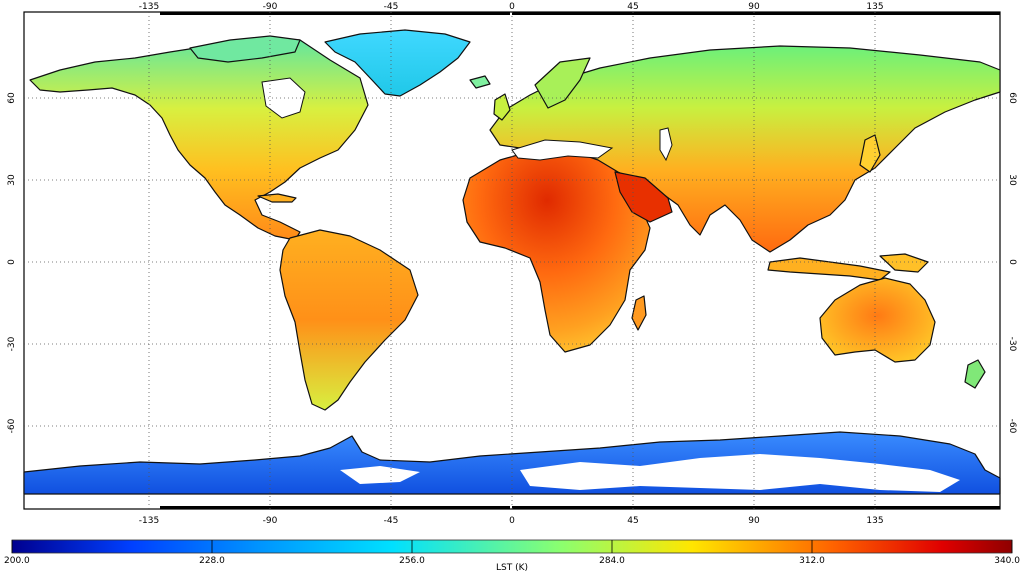 The height and width of the screenshot is (573, 1024). Describe the element at coordinates (562, 83) in the screenshot. I see `scandinavia-landmass` at that location.